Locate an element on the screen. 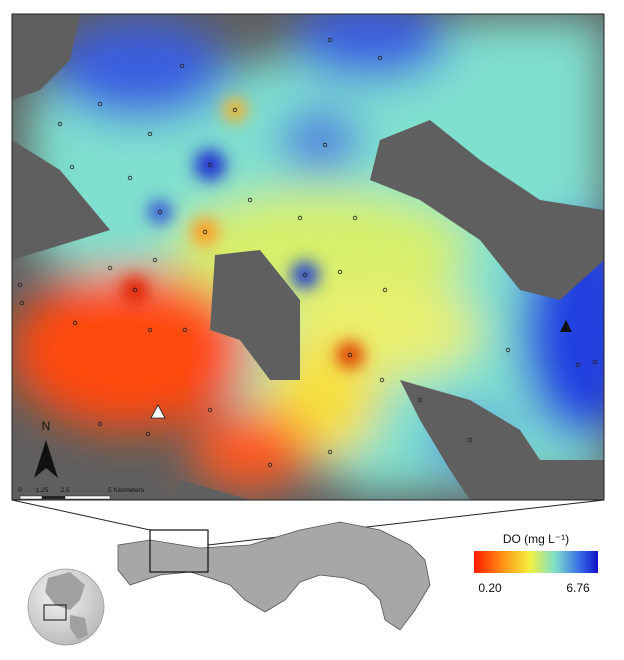  north-label: N is located at coordinates (46, 426).